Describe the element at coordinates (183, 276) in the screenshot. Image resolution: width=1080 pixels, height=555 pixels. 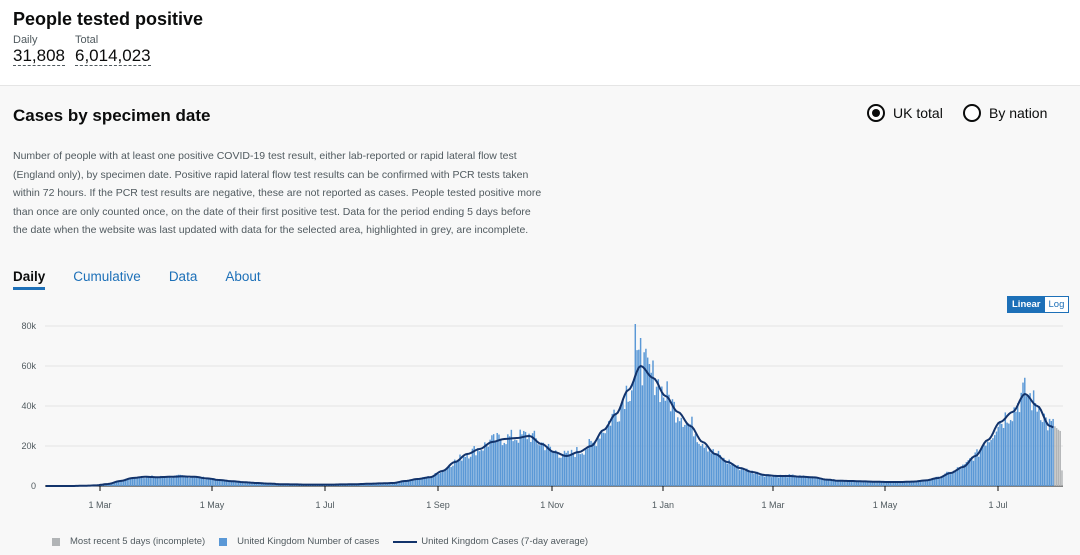
I see `tab-data: Data` at that location.